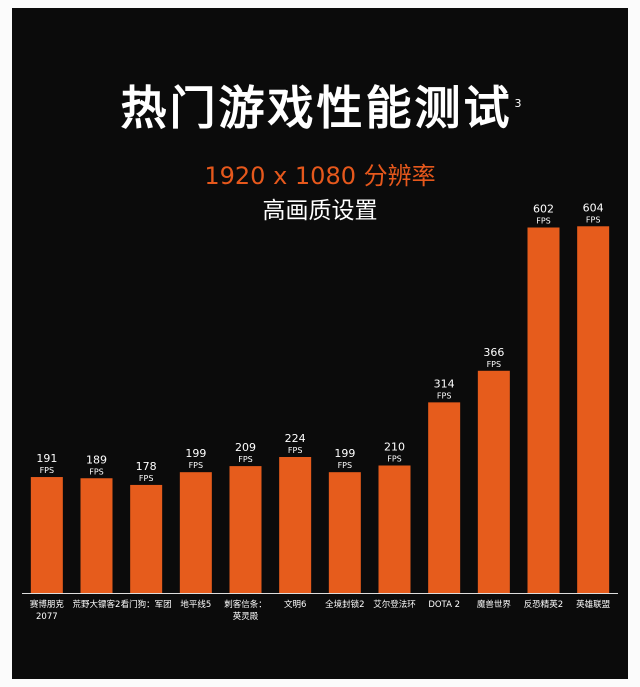 Image resolution: width=640 pixels, height=687 pixels. Describe the element at coordinates (394, 604) in the screenshot. I see `category-label: 艾尔登法环` at that location.